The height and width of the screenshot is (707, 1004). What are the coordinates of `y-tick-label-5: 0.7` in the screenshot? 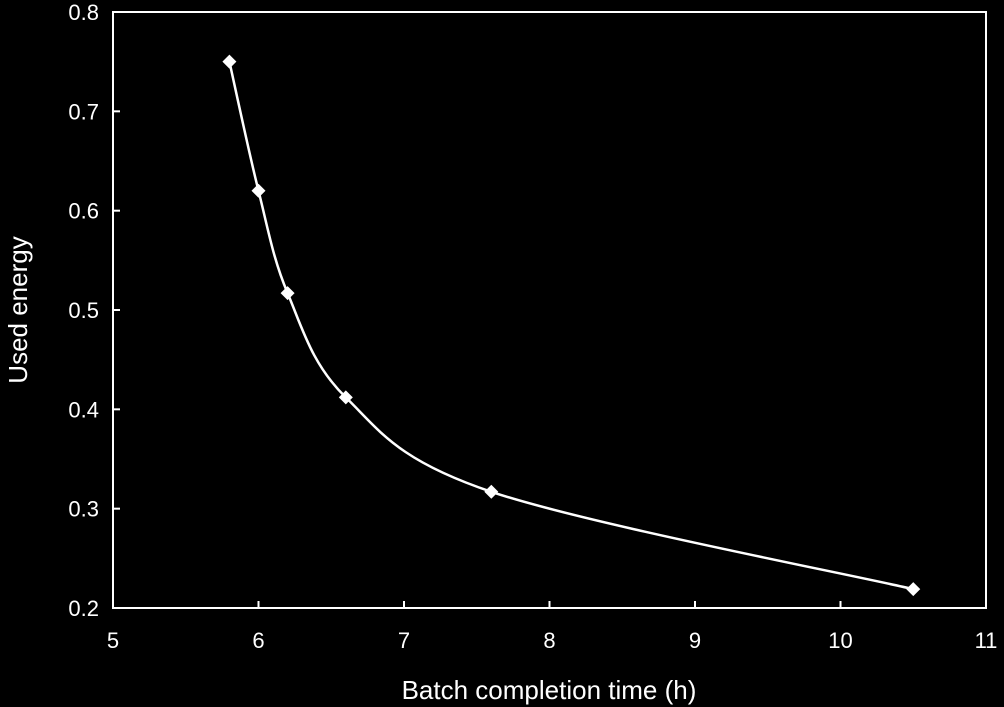 It's located at (83, 111).